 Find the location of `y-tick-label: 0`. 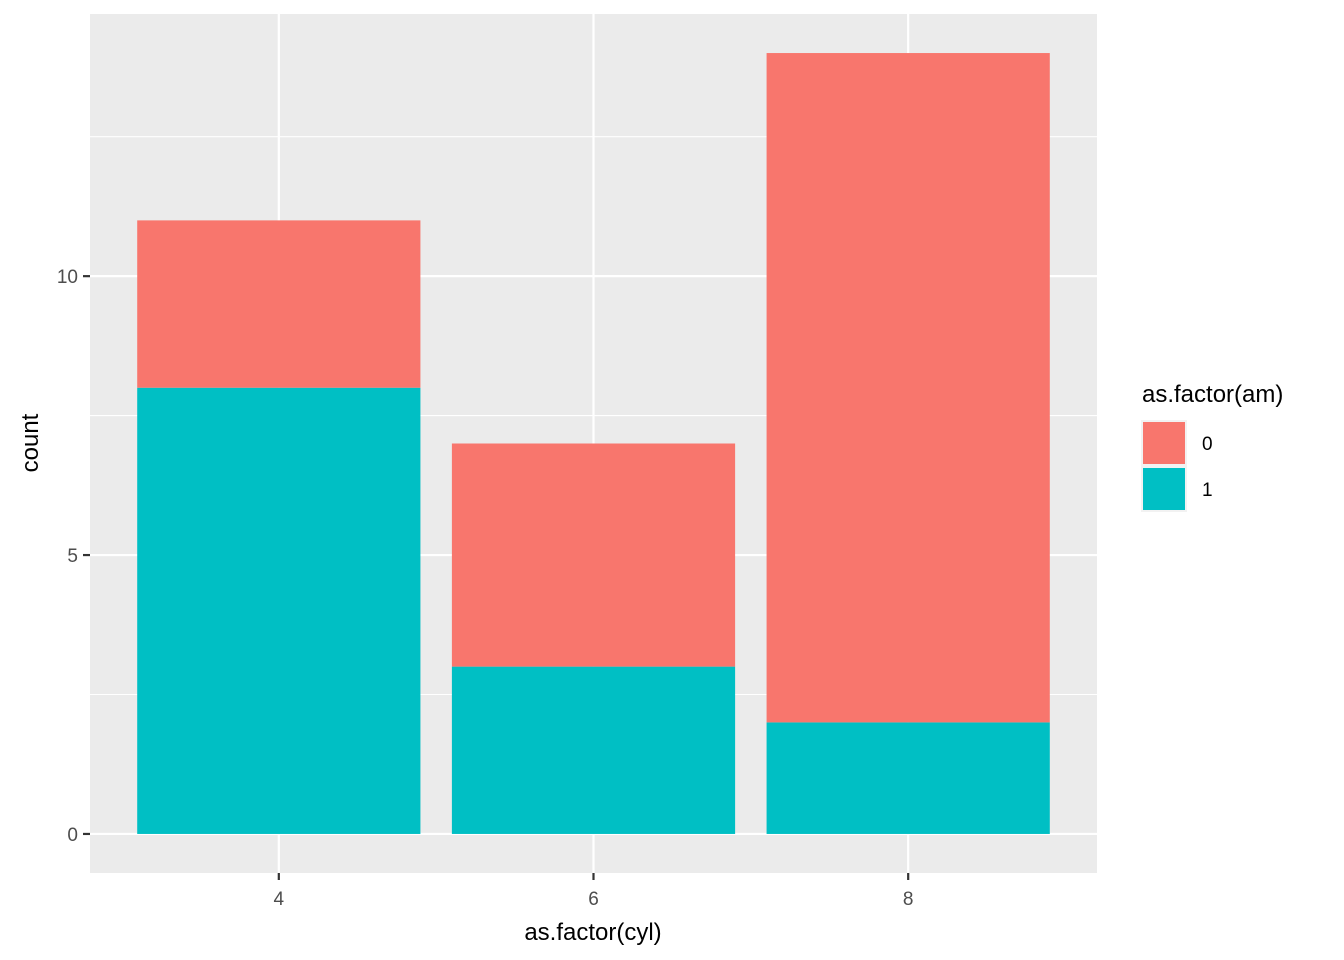

y-tick-label: 0 is located at coordinates (72, 835).